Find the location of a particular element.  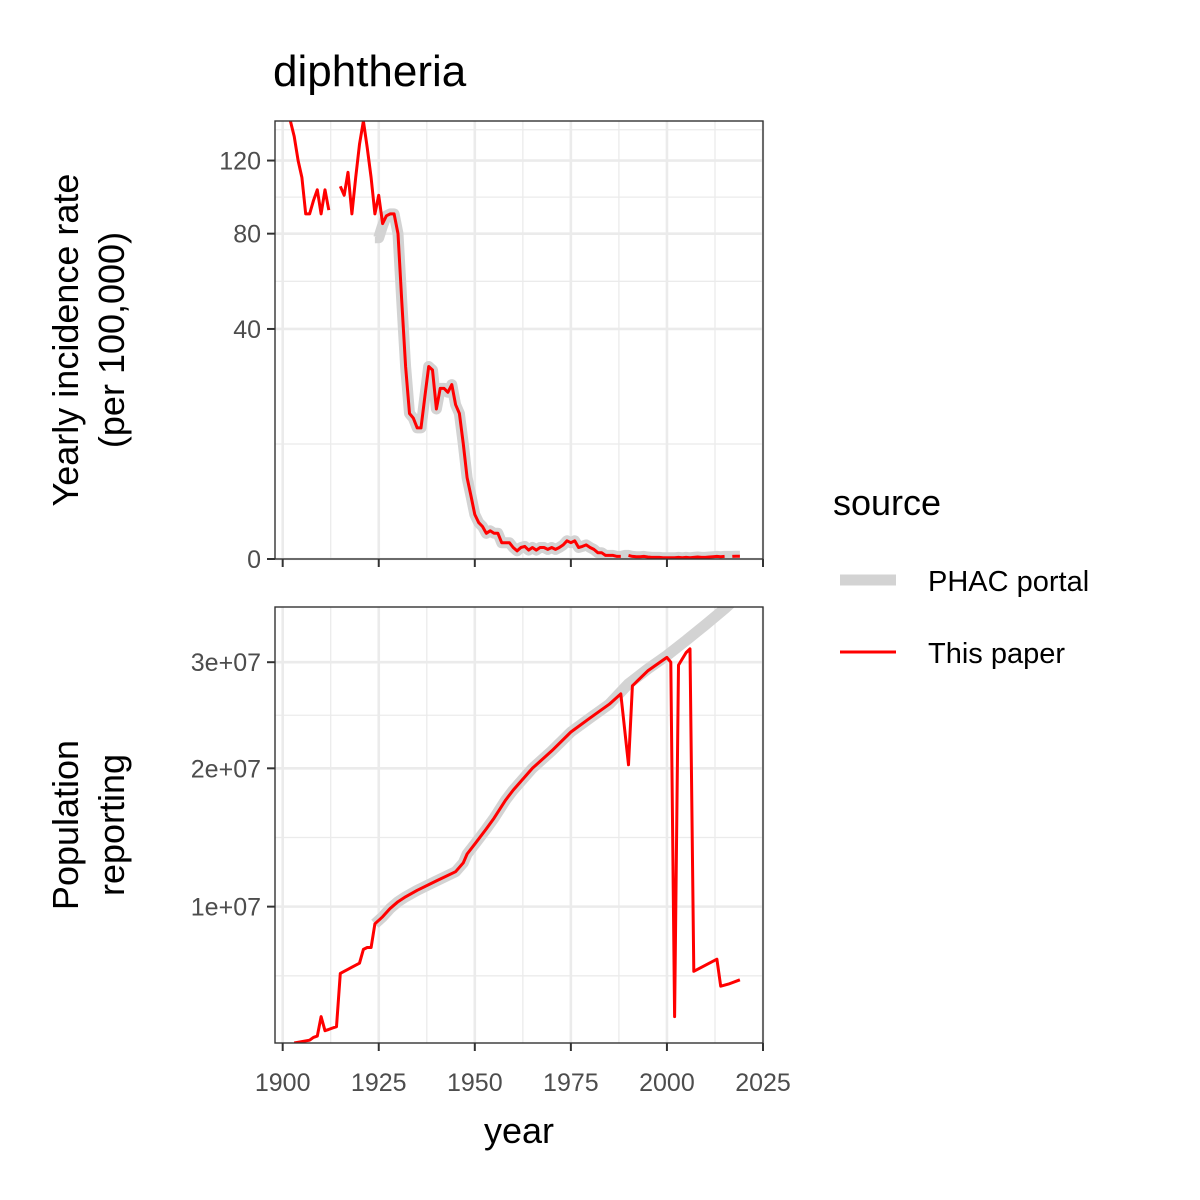

chart-title: diphtheria is located at coordinates (370, 71).